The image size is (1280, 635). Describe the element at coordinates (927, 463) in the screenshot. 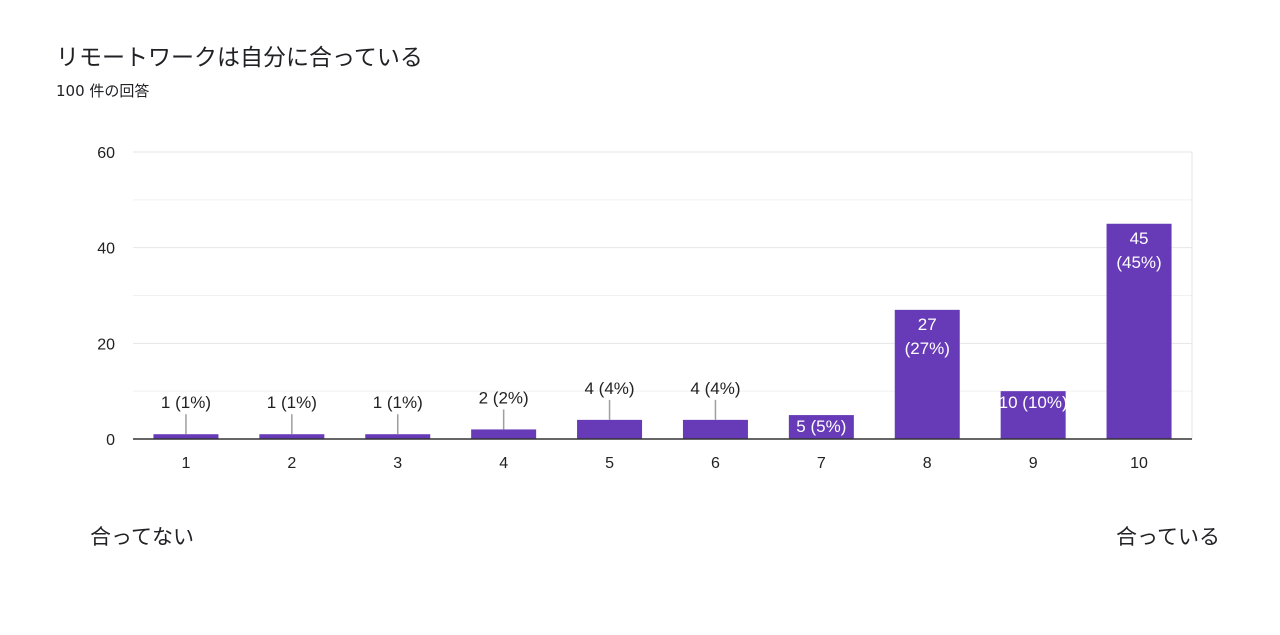

I see `x-tick-label: 8` at that location.